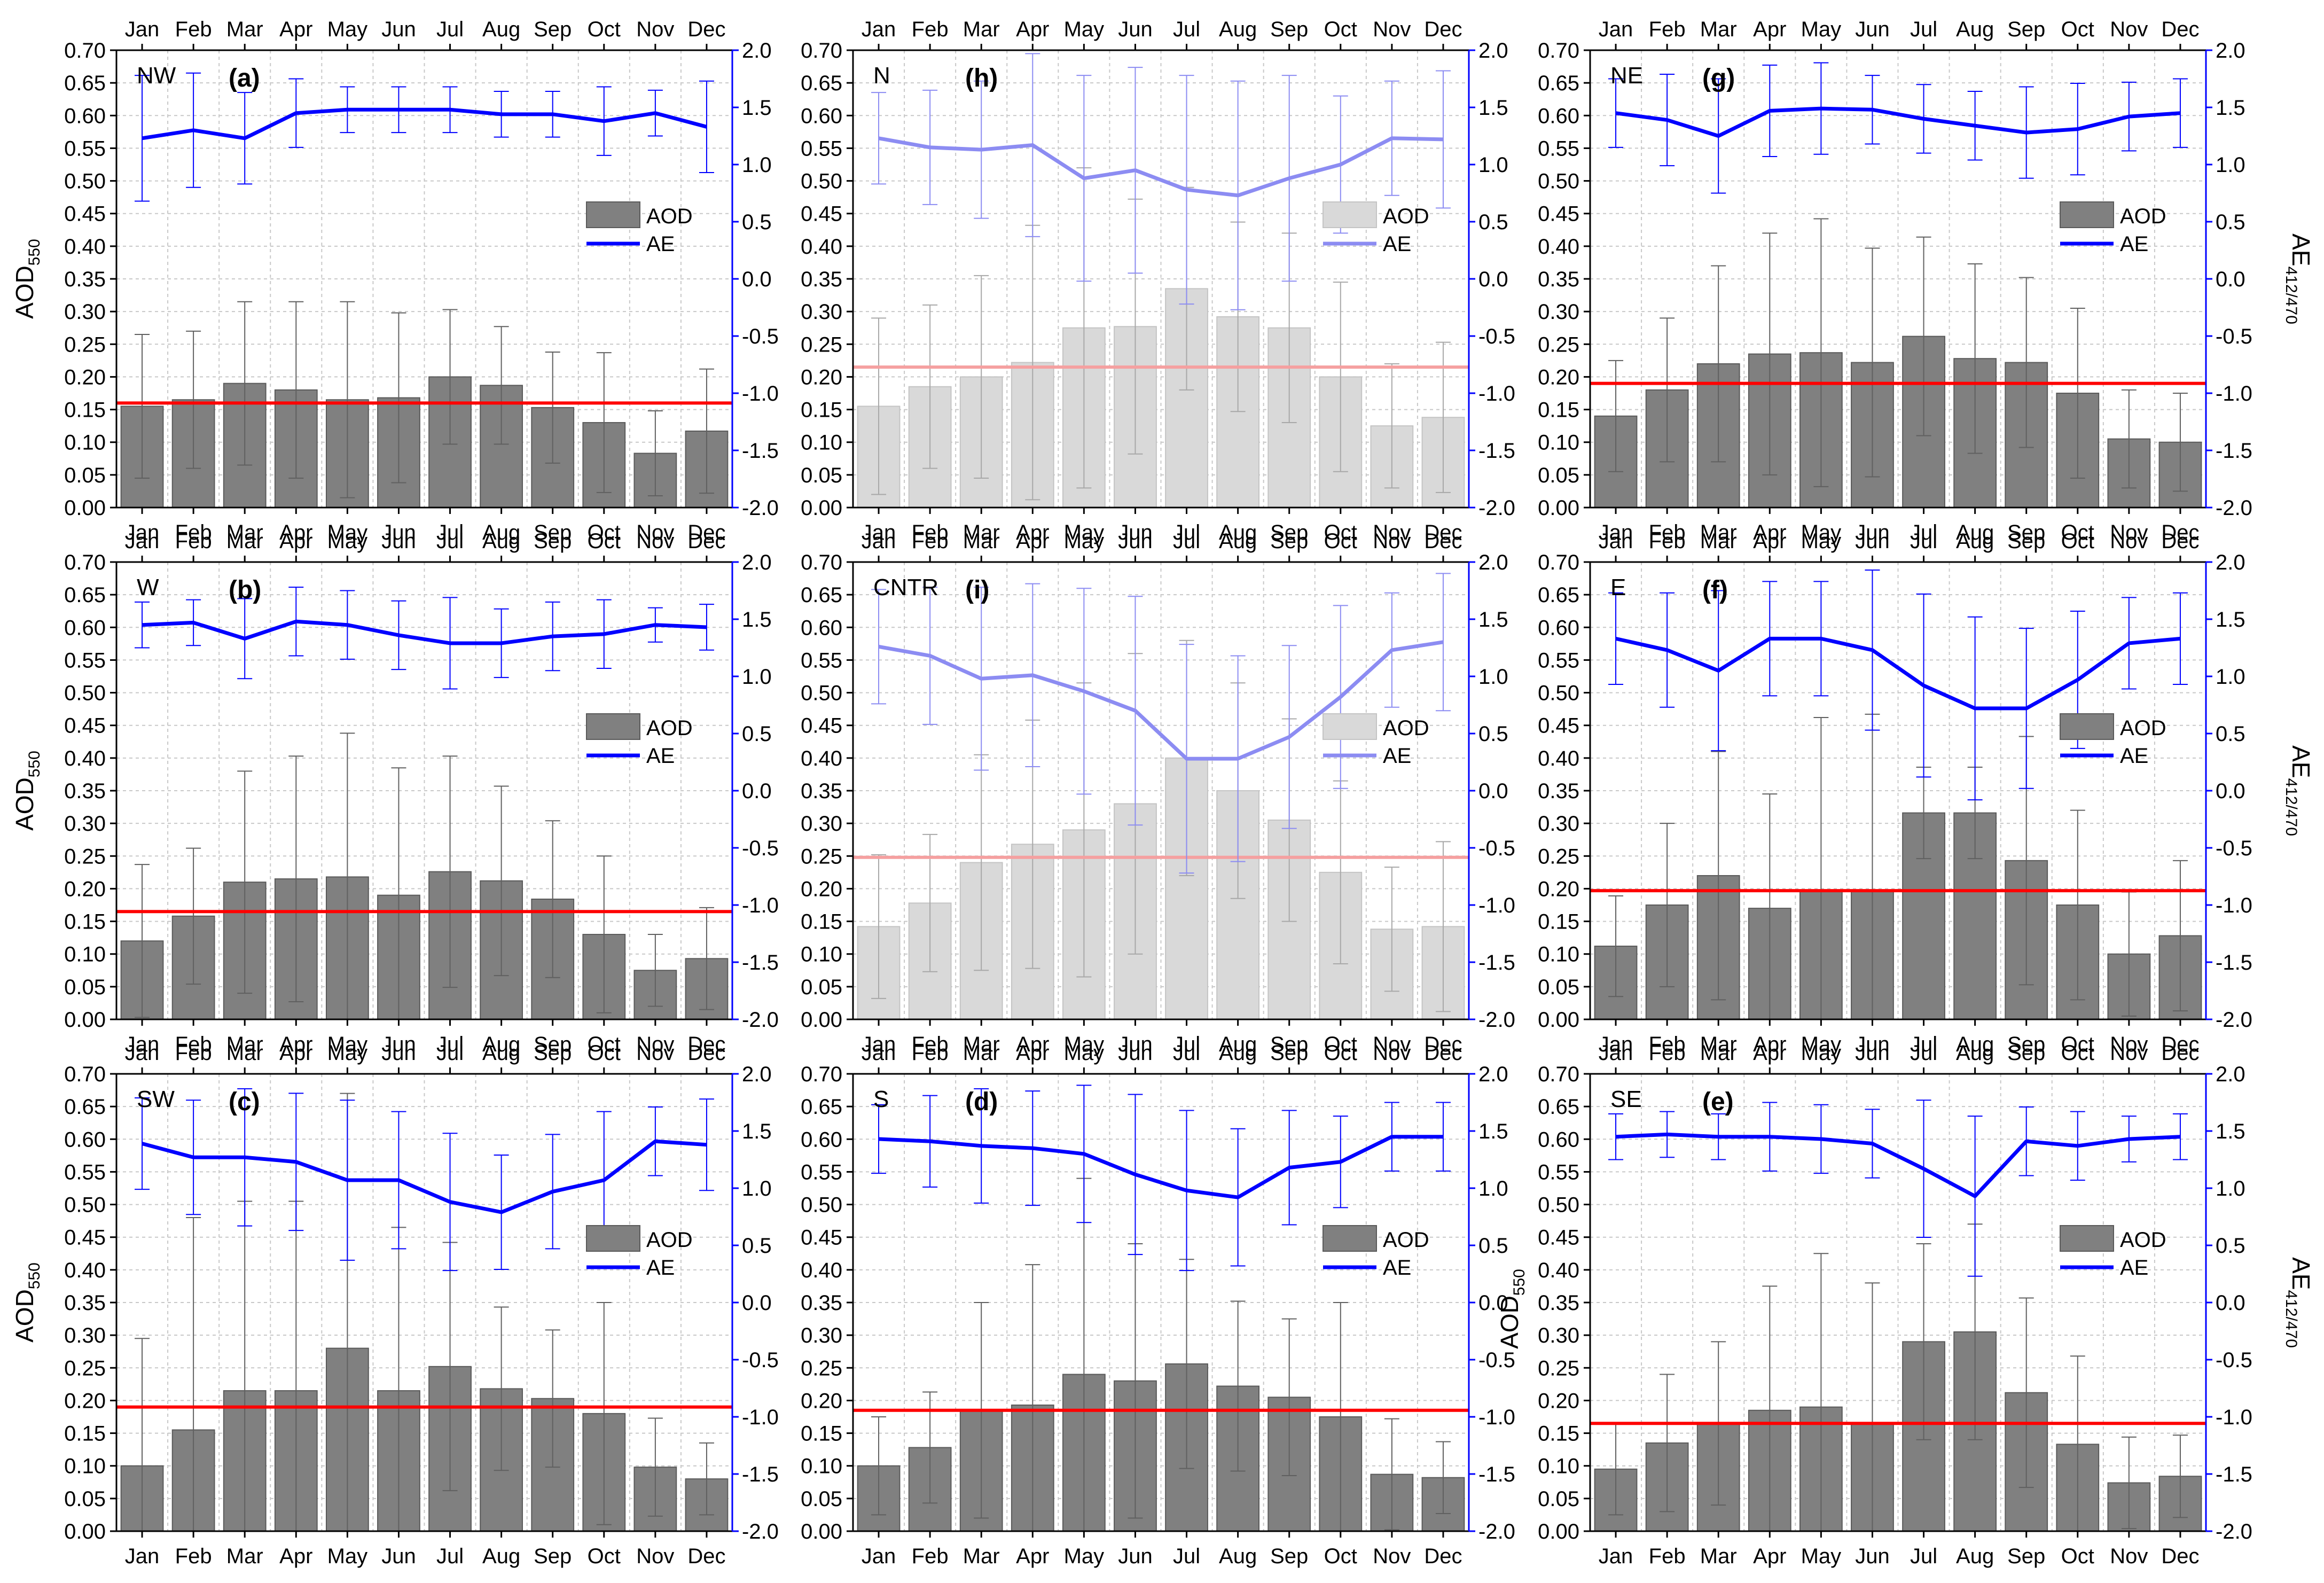 The width and height of the screenshot is (2324, 1583). What do you see at coordinates (1161, 279) in the screenshot?
I see `gridlines` at bounding box center [1161, 279].